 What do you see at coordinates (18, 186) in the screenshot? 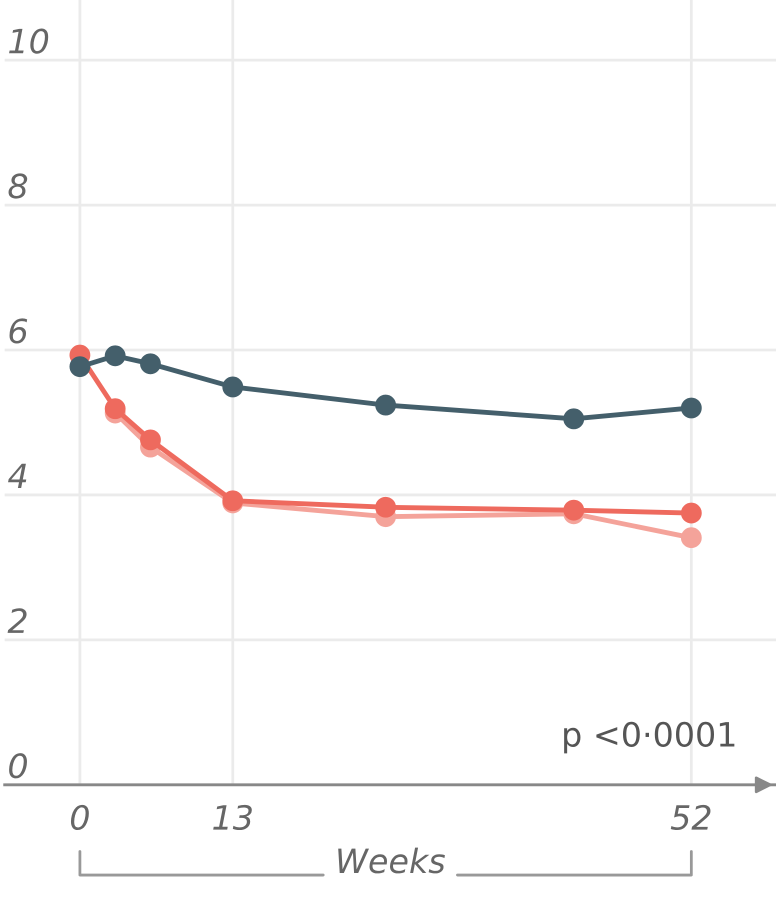
I see `y-tick-label: 8` at bounding box center [18, 186].